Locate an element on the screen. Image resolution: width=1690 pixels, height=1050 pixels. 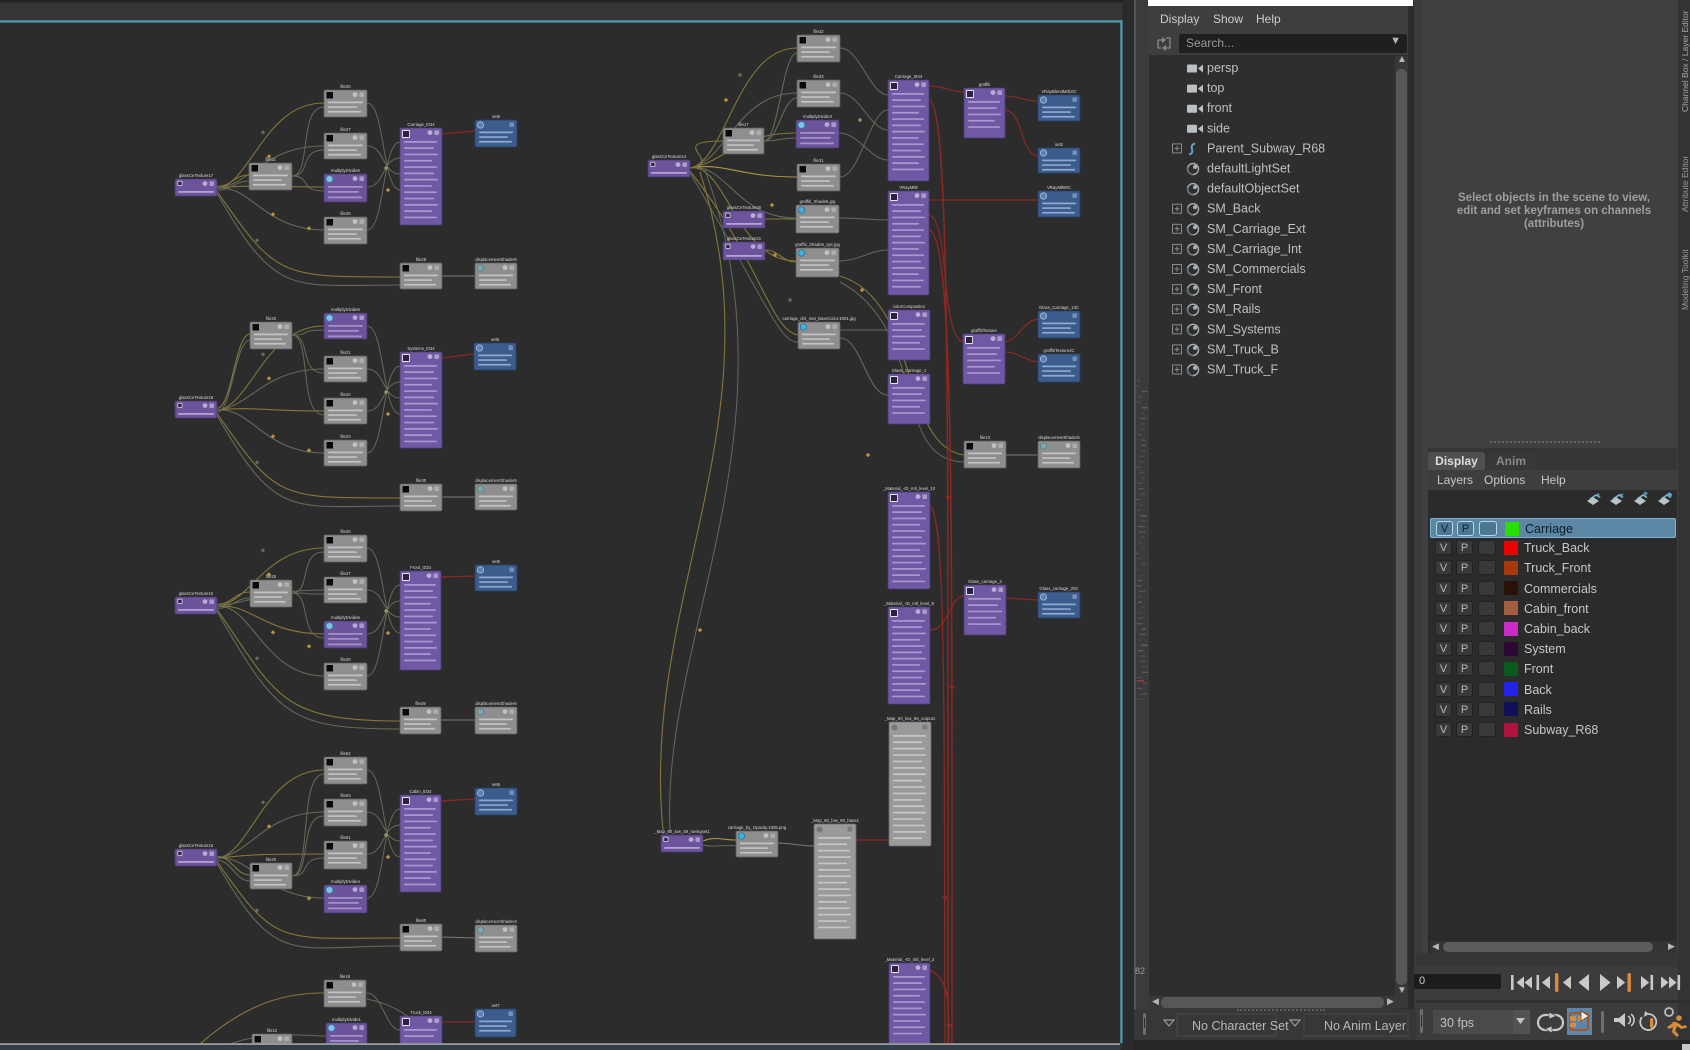
svg-text: SM_Carriage_Int is located at coordinates (1254, 249).